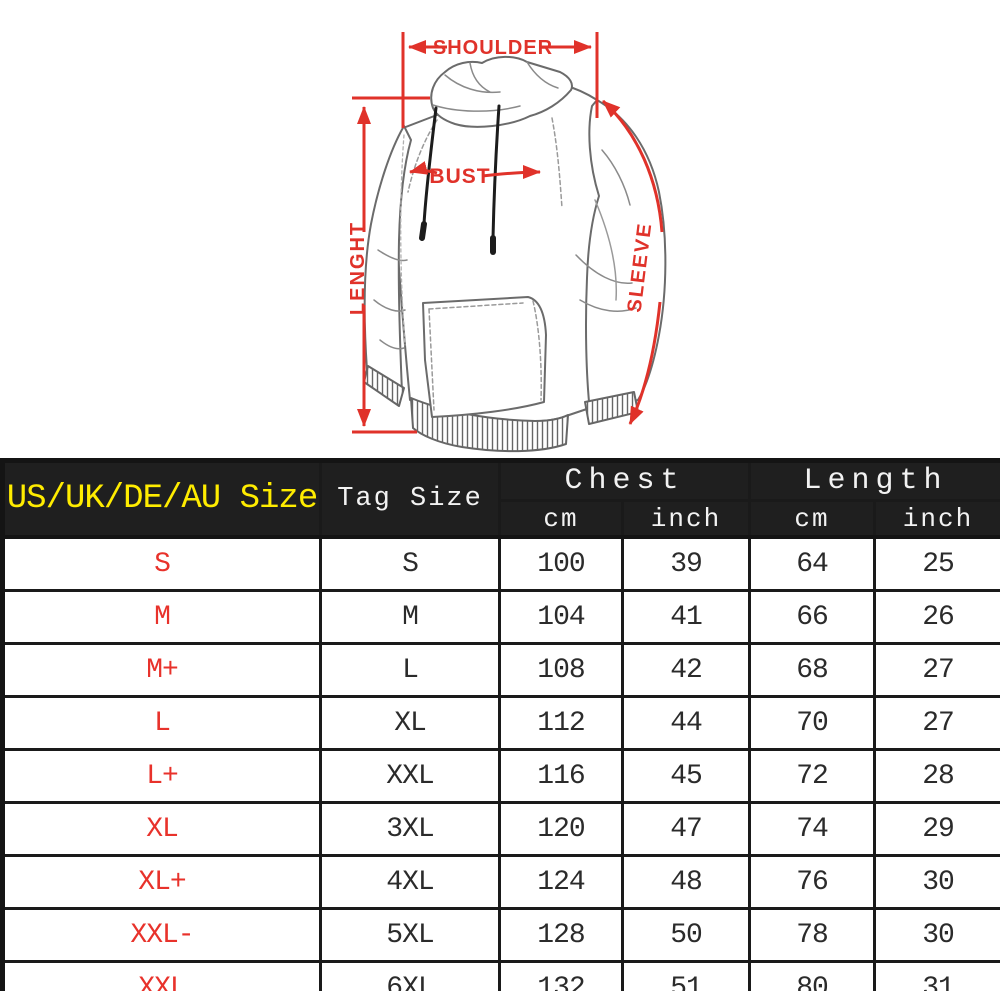 Image resolution: width=1000 pixels, height=991 pixels. What do you see at coordinates (812, 882) in the screenshot?
I see `length-cm-cell: 76` at bounding box center [812, 882].